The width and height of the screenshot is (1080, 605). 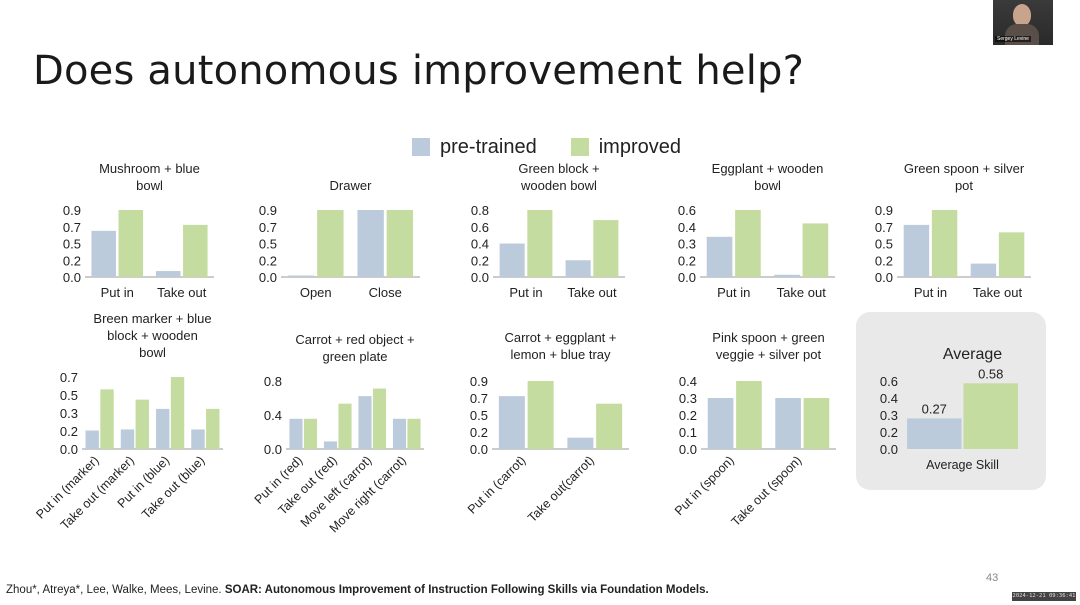 I want to click on presenter-head-shape, so click(x=1022, y=15).